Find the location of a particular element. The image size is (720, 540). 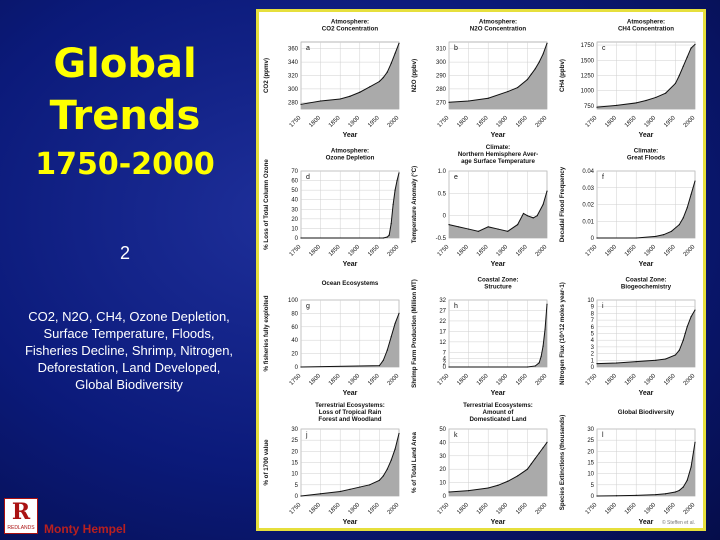

y-axis-label: Nitrogen Flux (10^12 moles year-1) is located at coordinates (562, 333).